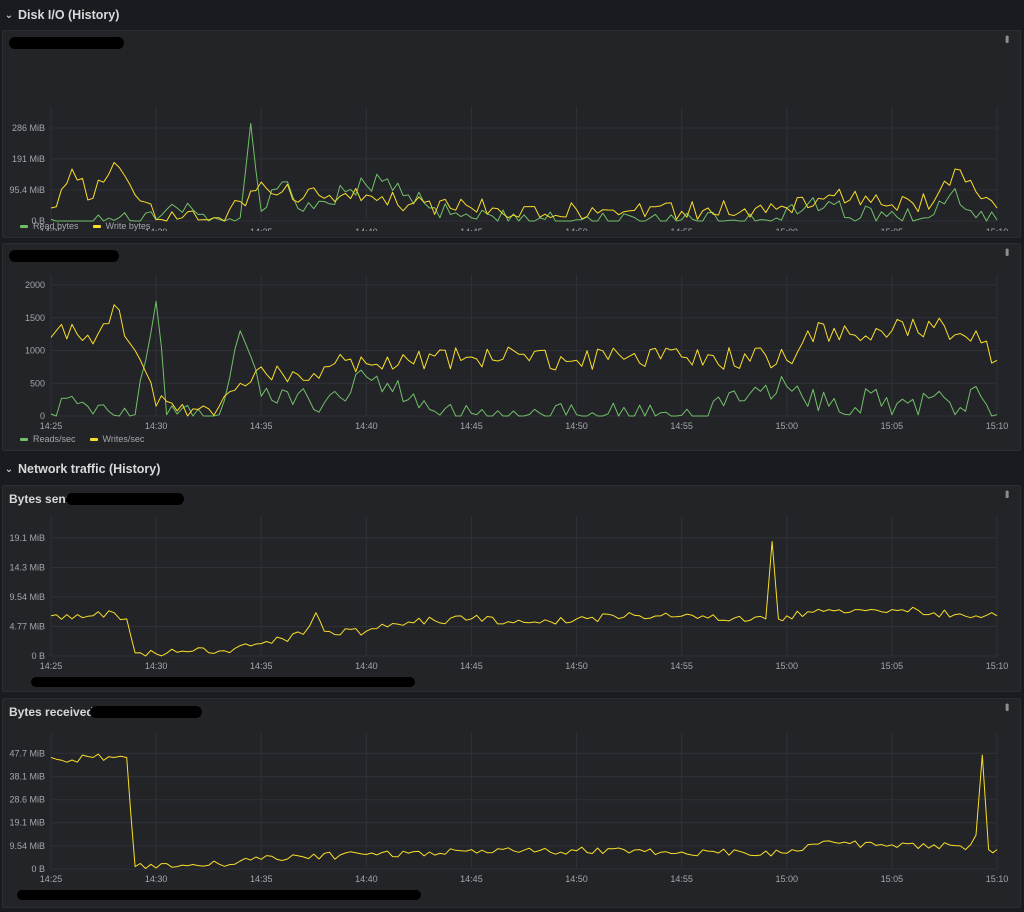  What do you see at coordinates (28, 128) in the screenshot?
I see `y-tick-label: 286 MiB` at bounding box center [28, 128].